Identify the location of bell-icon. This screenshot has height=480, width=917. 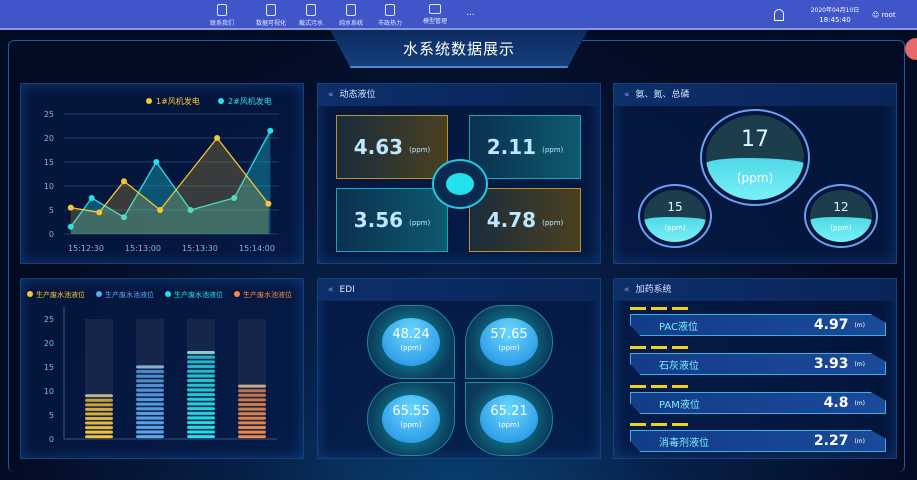
(779, 15).